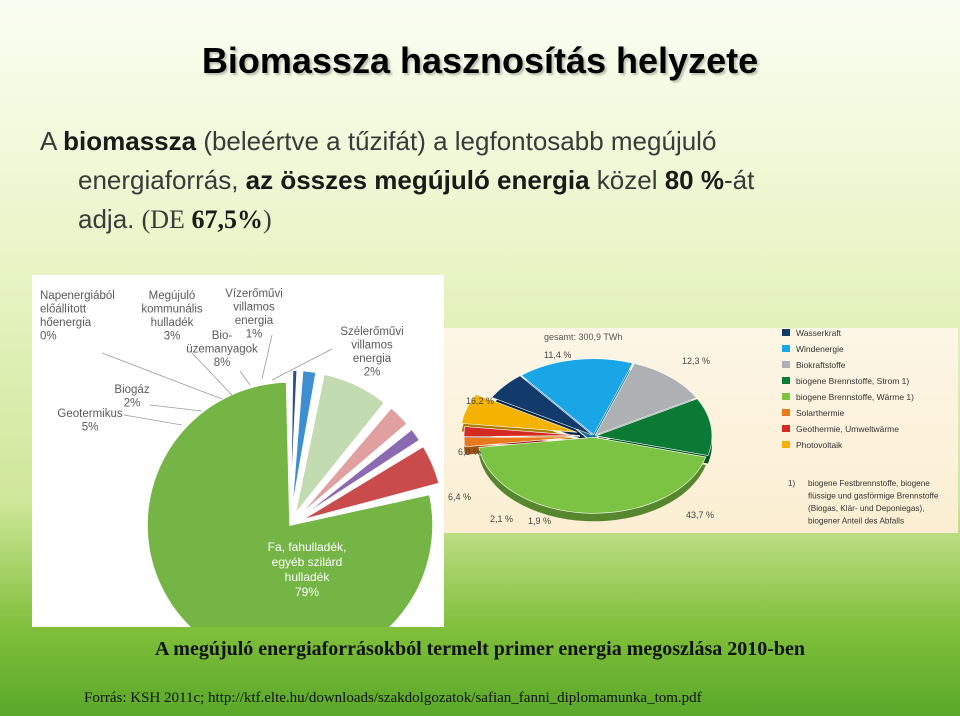 This screenshot has height=716, width=960. What do you see at coordinates (77, 316) in the screenshot?
I see `pie1-label-4: Napenergiából előállított hőenergia 0%` at bounding box center [77, 316].